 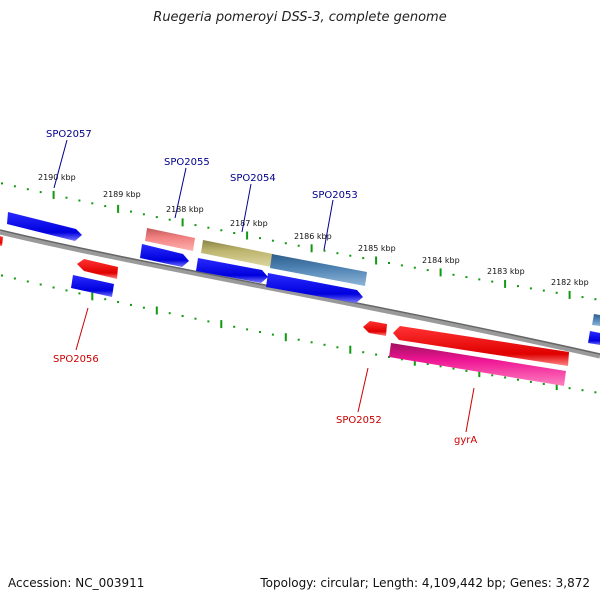 What do you see at coordinates (69, 134) in the screenshot?
I see `gene-label-spo2057: SPO2057` at bounding box center [69, 134].